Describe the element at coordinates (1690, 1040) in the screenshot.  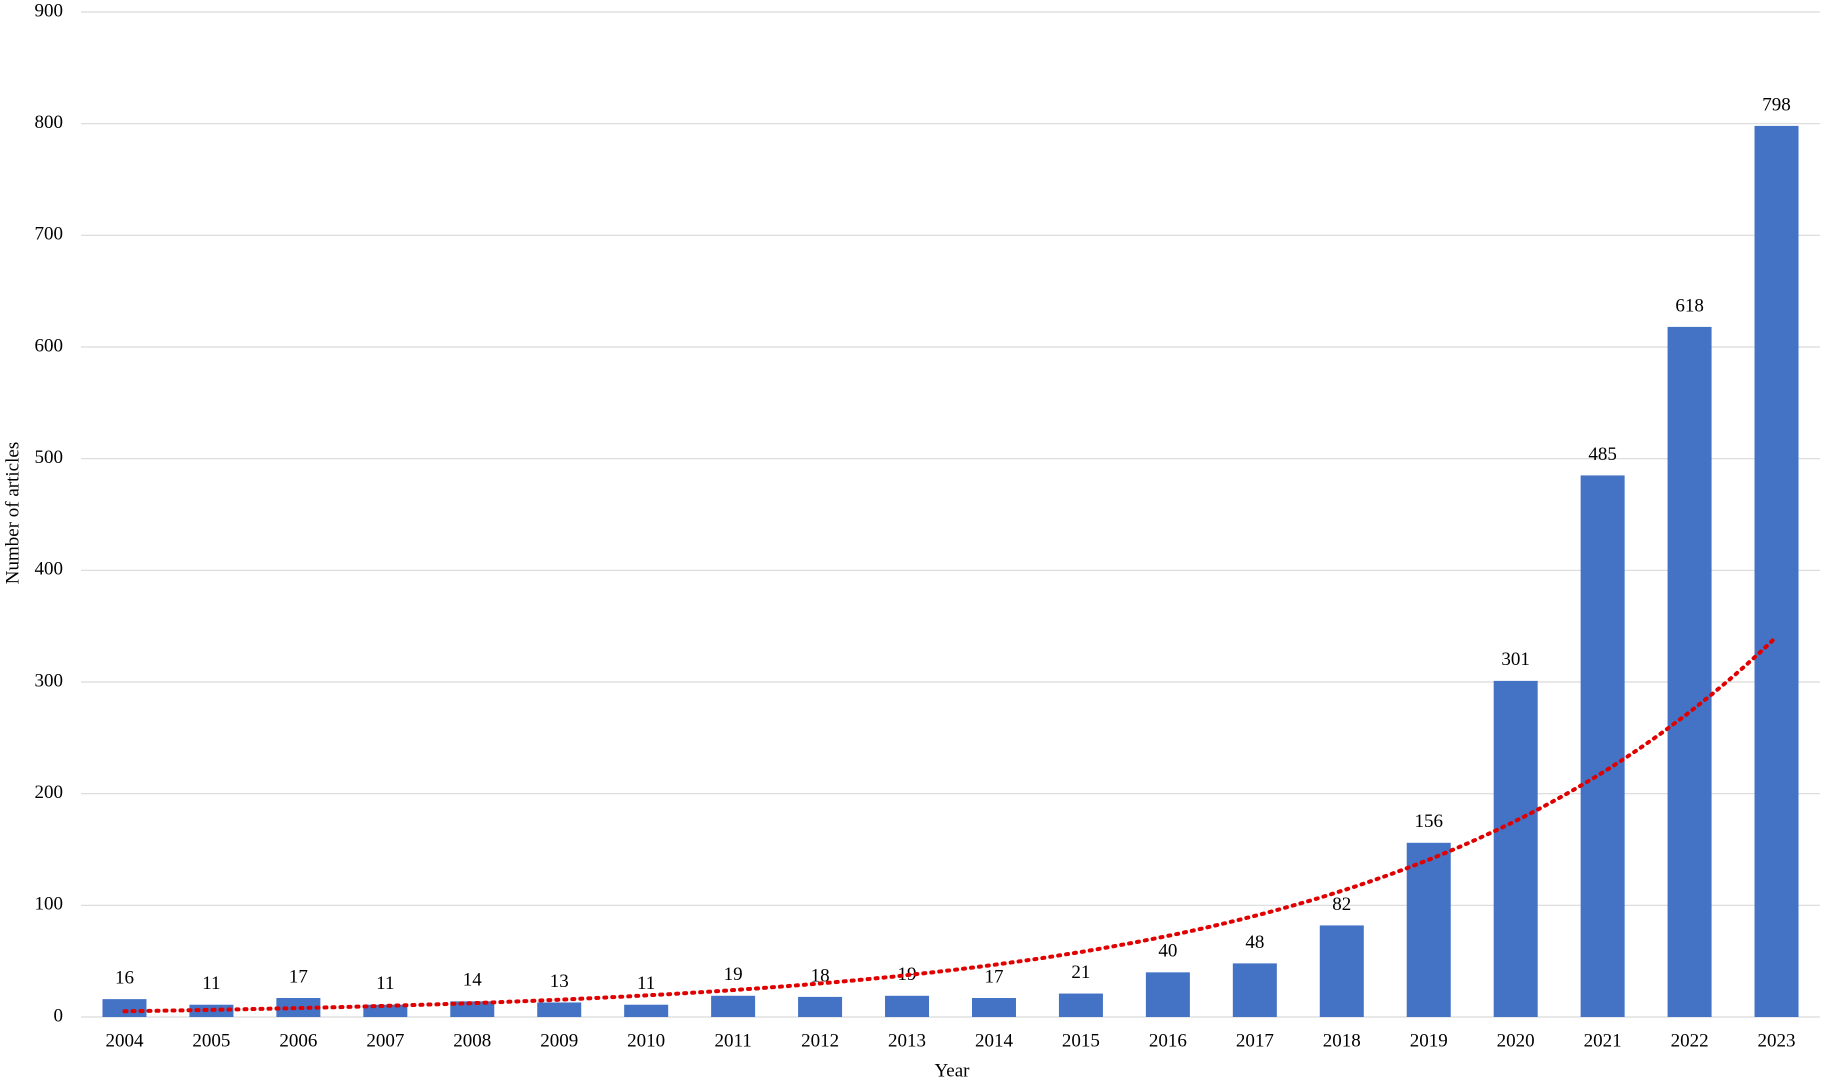
I see `x-tick-label: 2022` at that location.